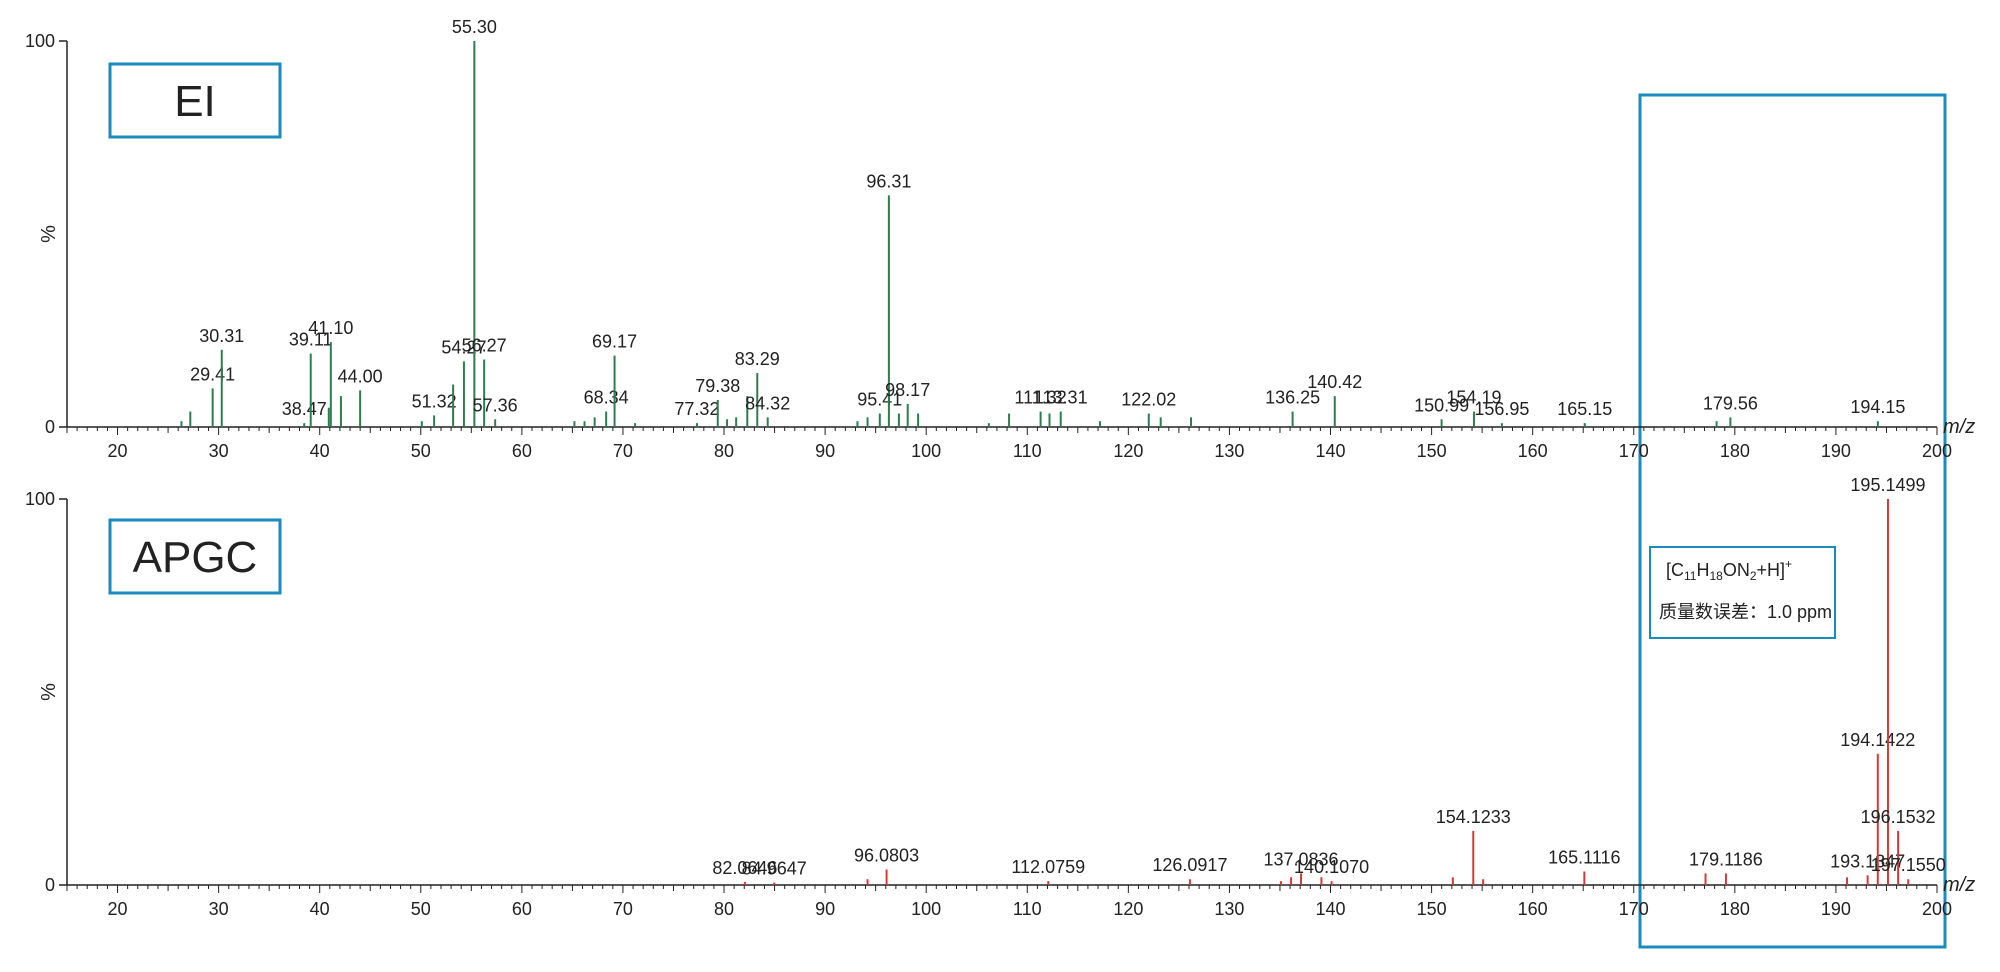 This screenshot has width=2000, height=972. I want to click on ei-x-tick-label: 30, so click(219, 451).